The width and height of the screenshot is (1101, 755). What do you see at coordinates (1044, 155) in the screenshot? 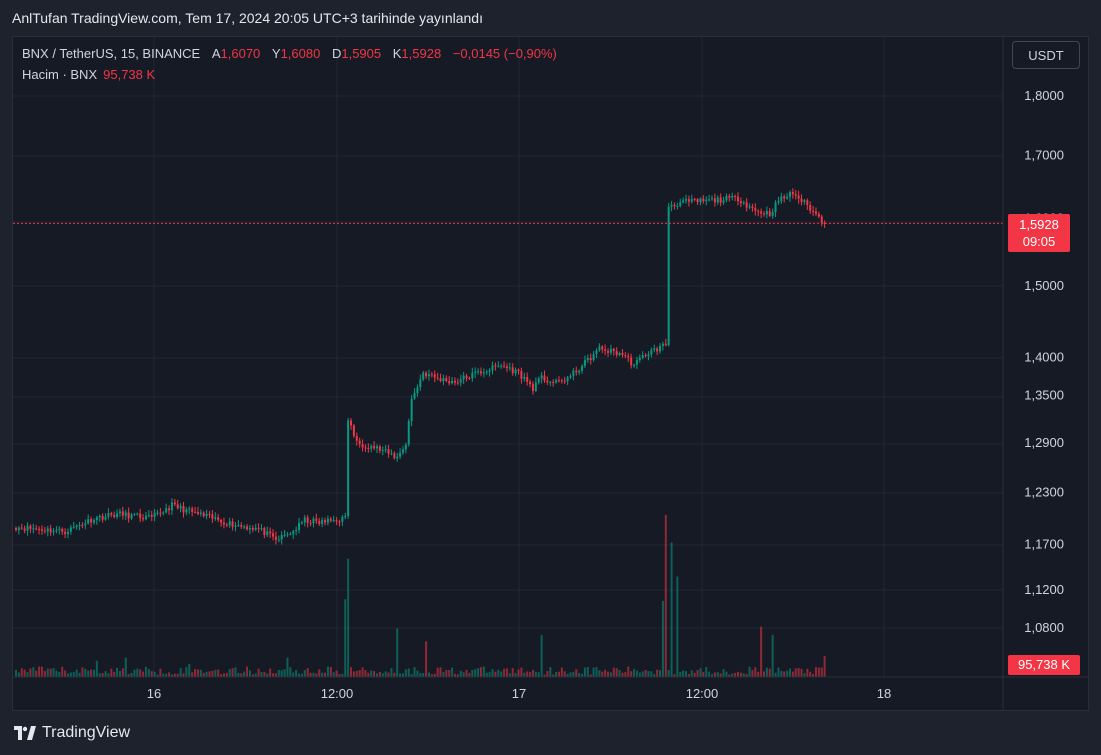
I see `y-tick-label: 1,7000` at bounding box center [1044, 155].